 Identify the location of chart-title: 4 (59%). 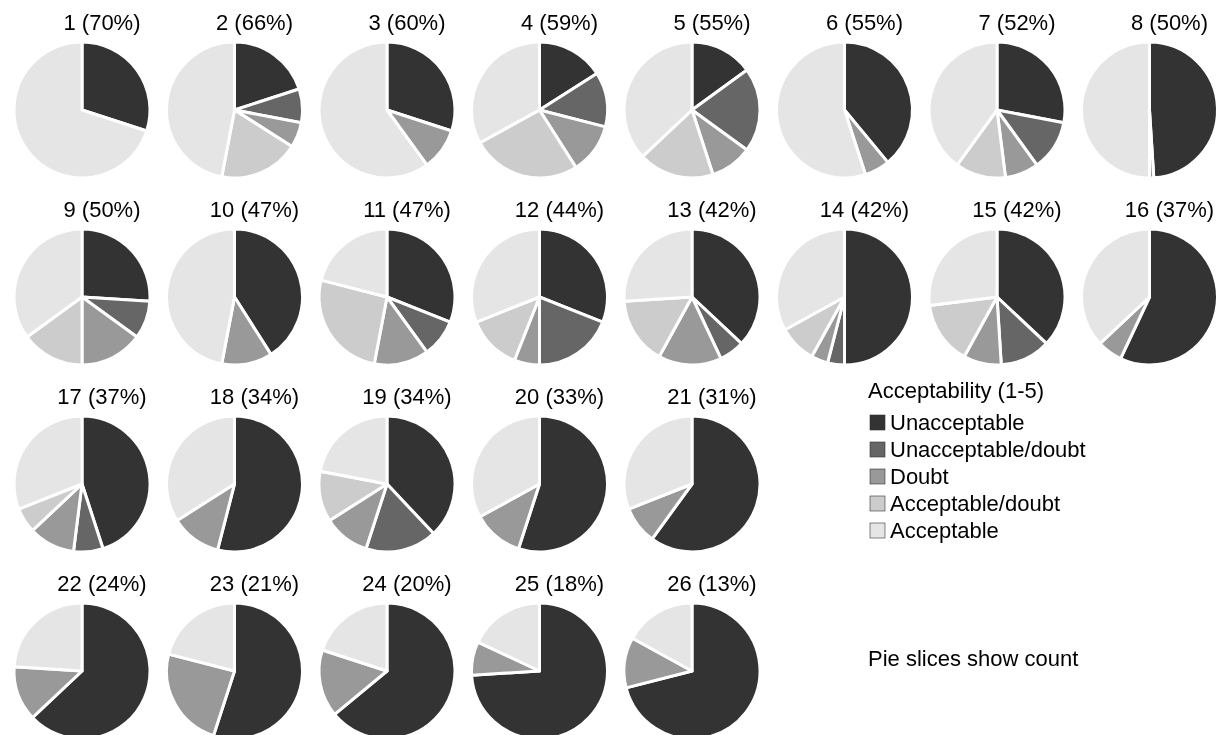
(559, 22).